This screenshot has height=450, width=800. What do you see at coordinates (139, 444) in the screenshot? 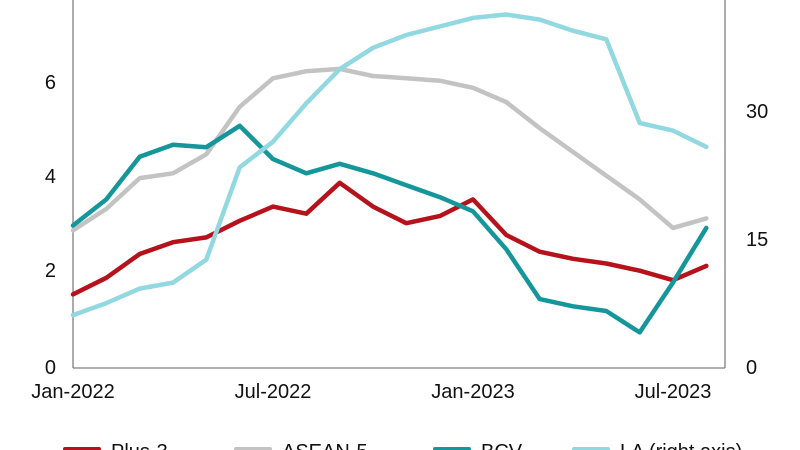
I see `legend-label-plus3: Plus-3` at bounding box center [139, 444].